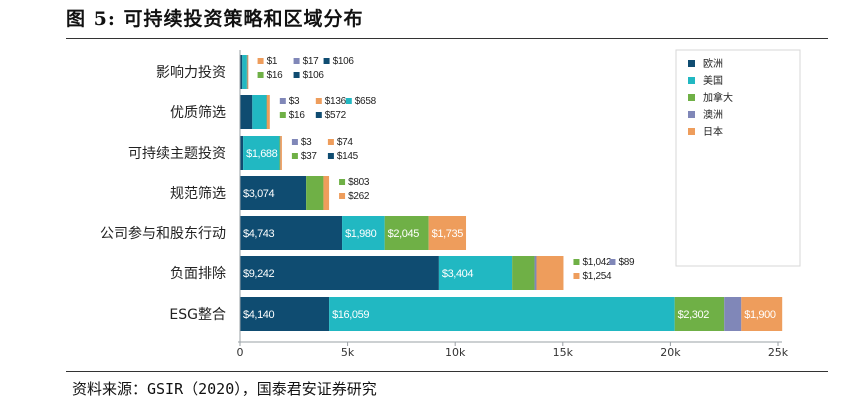 Image resolution: width=842 pixels, height=416 pixels. Describe the element at coordinates (713, 64) in the screenshot. I see `legend-label-1: 欧洲` at that location.